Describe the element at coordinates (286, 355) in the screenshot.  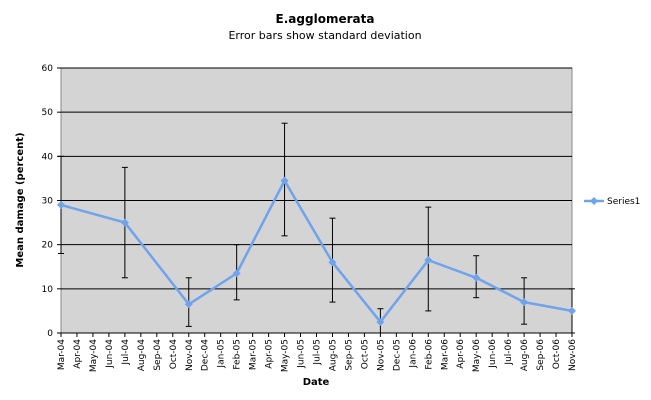
I see `x-tick-label: May-05` at that location.